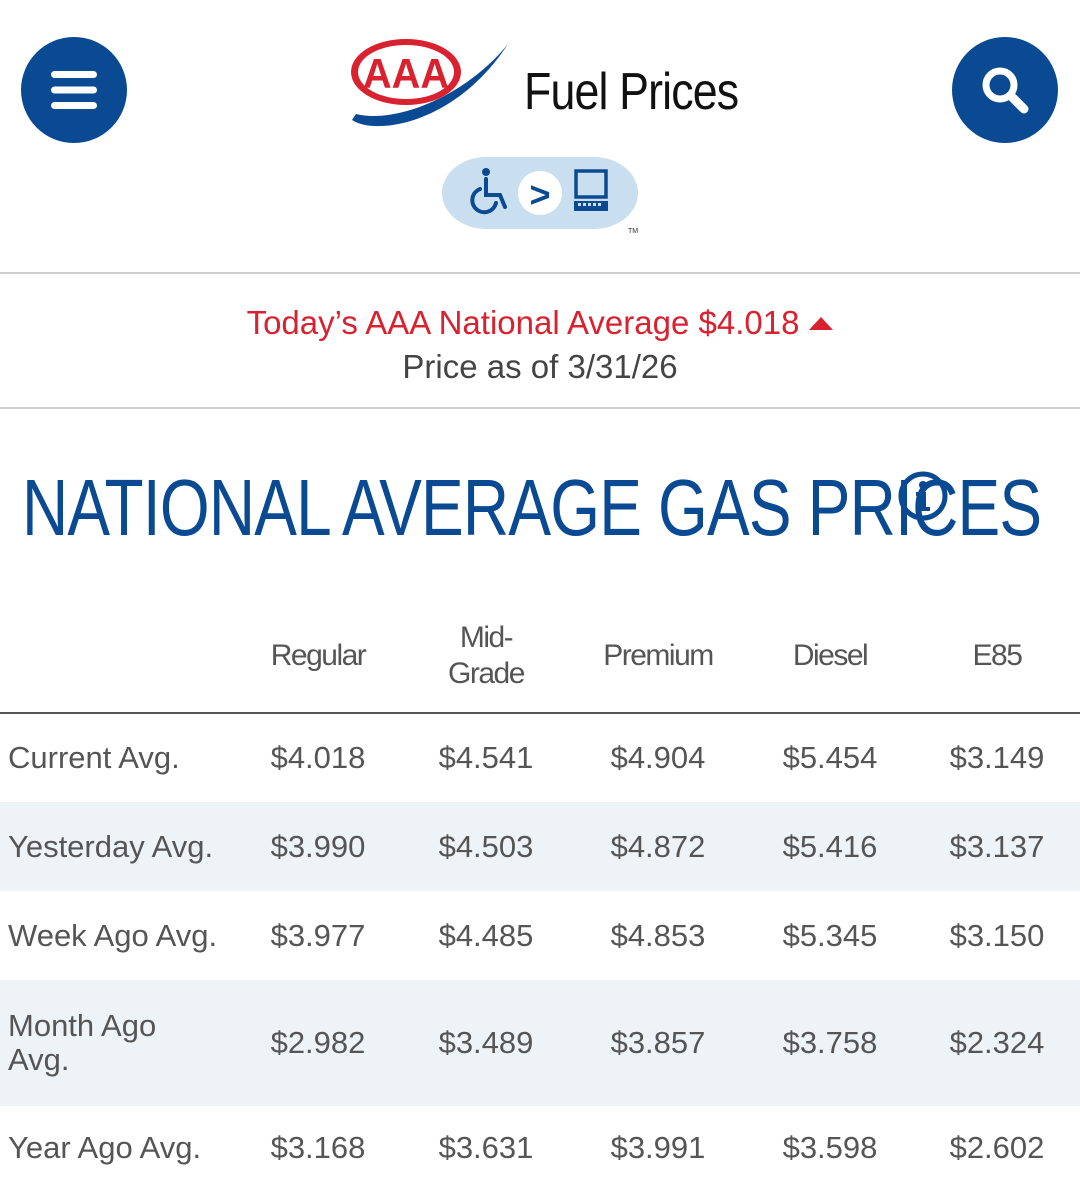  Describe the element at coordinates (318, 1043) in the screenshot. I see `price-cell: $2.982` at that location.